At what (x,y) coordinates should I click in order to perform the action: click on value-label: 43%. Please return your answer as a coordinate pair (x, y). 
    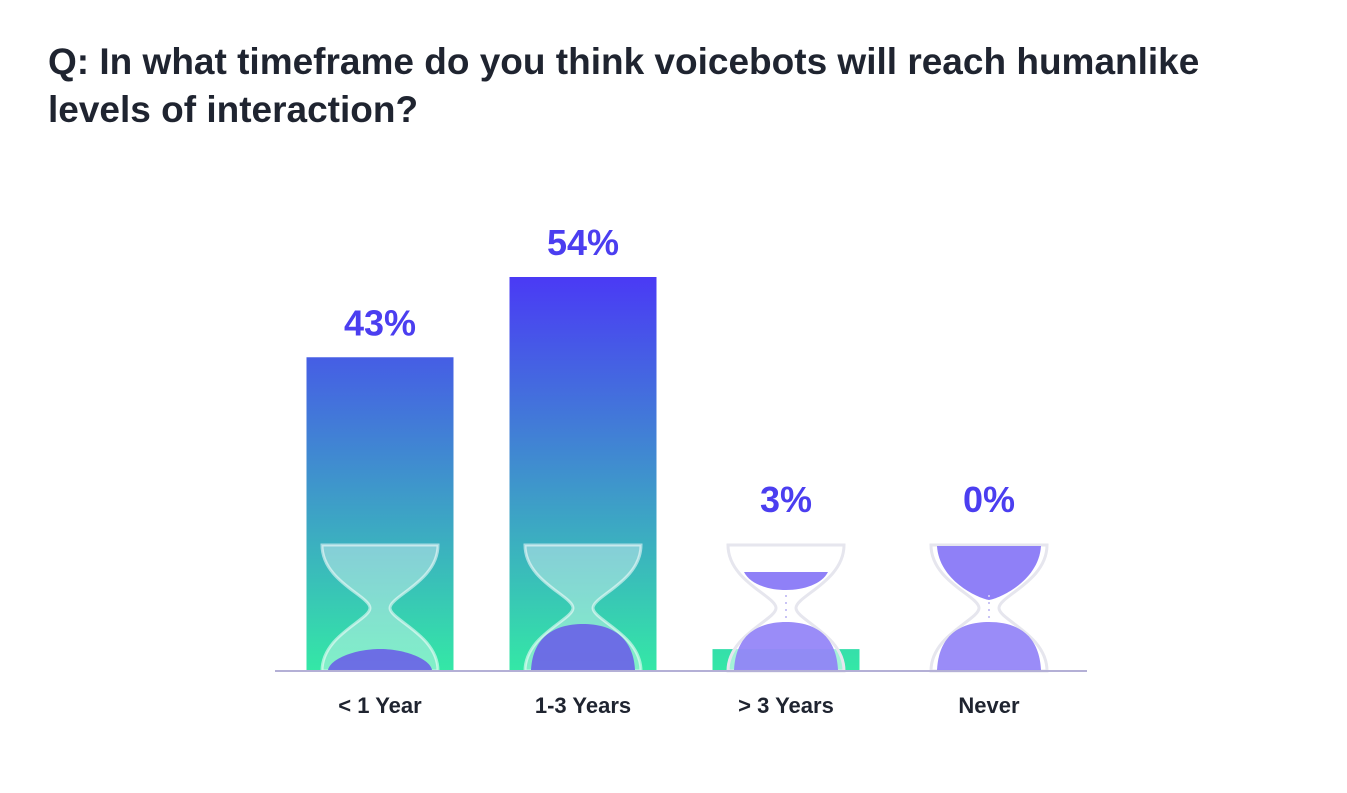
    Looking at the image, I should click on (380, 322).